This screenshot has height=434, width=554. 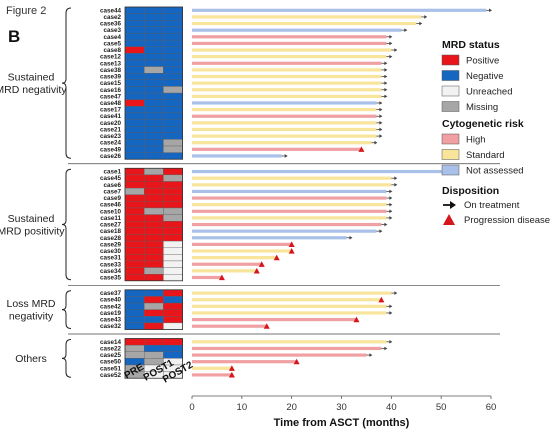 What do you see at coordinates (441, 407) in the screenshot?
I see `x-tick-label: 50` at bounding box center [441, 407].